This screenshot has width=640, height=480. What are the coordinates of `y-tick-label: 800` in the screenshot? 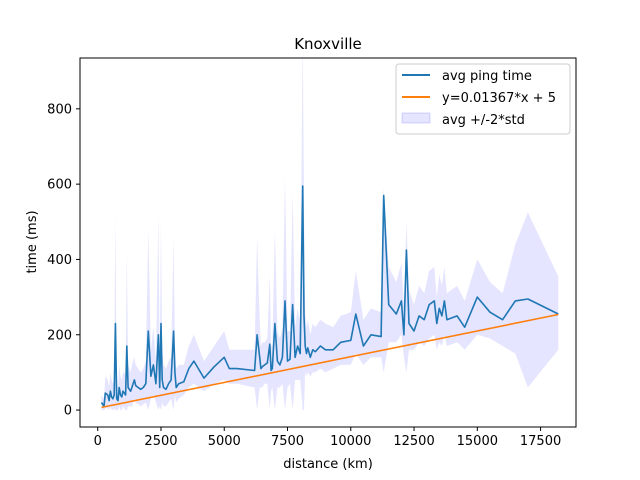 It's located at (59, 109).